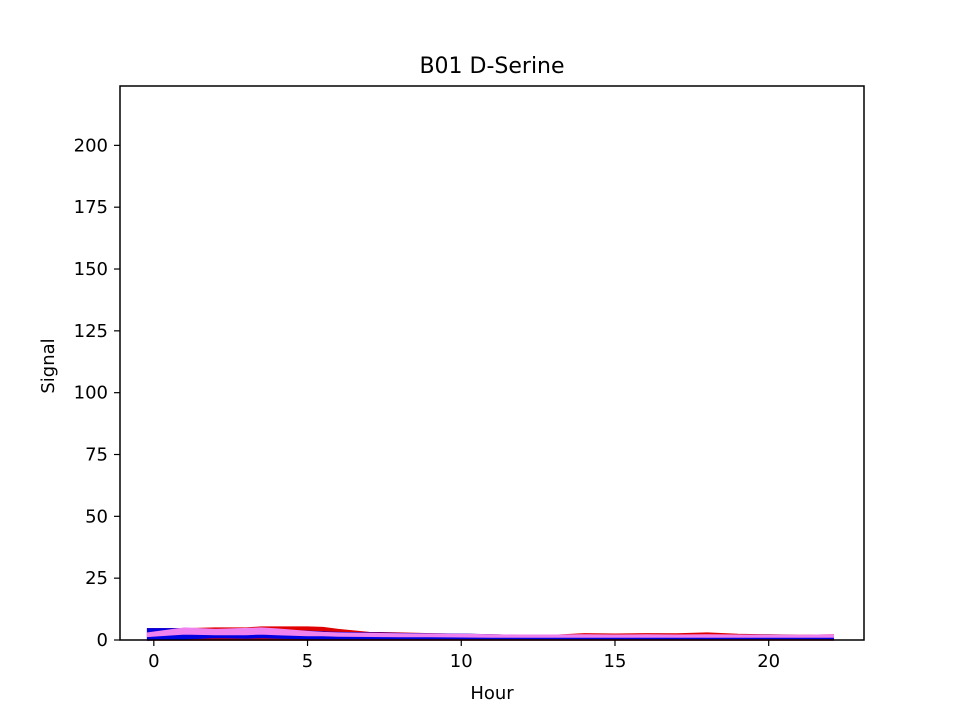 The image size is (960, 720). Describe the element at coordinates (615, 661) in the screenshot. I see `x-tick-label: 15` at that location.